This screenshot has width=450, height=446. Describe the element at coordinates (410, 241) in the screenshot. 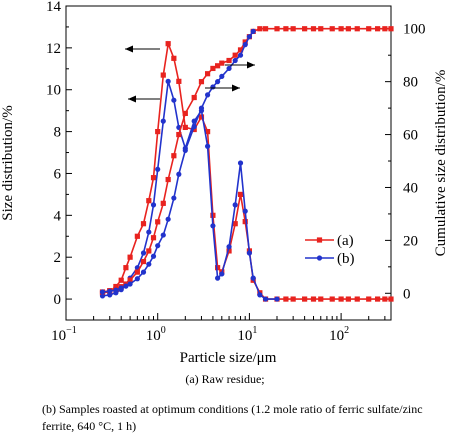

I see `y2-tick-label: 20` at that location.